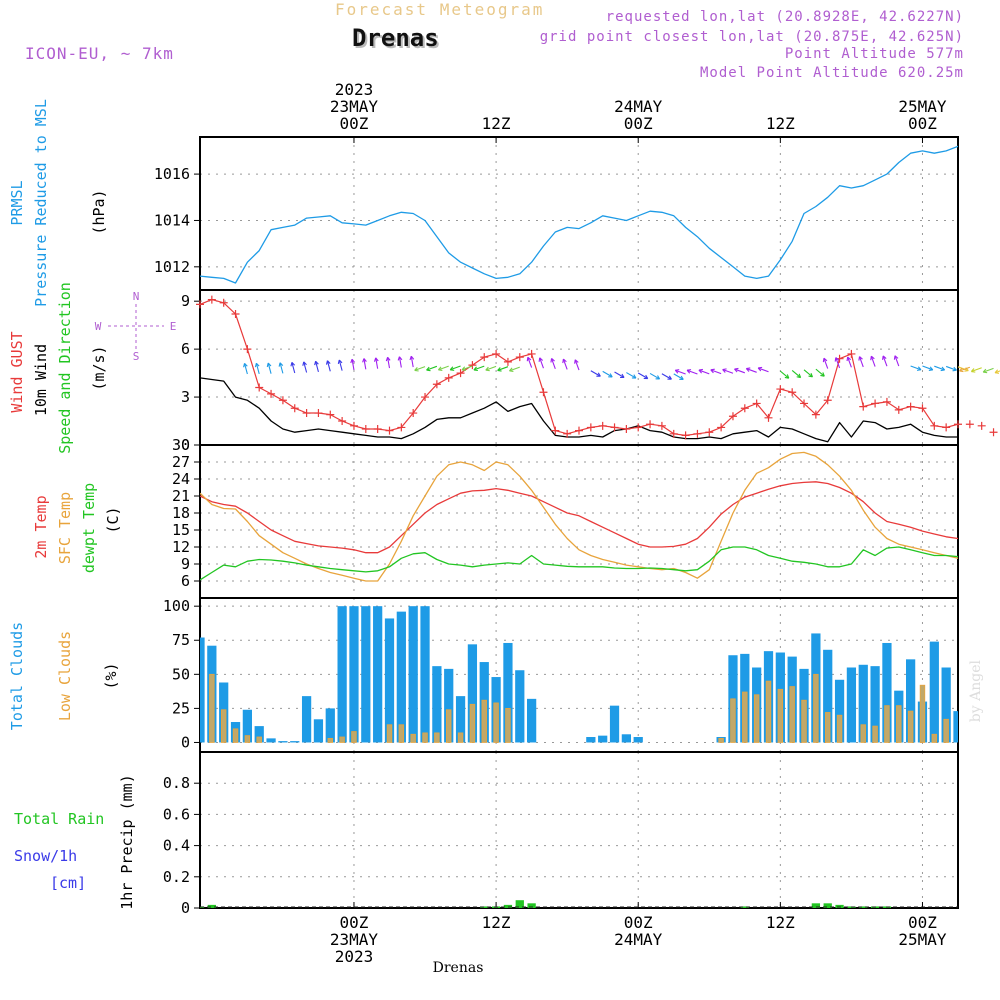 Image resolution: width=1000 pixels, height=1000 pixels. Describe the element at coordinates (780, 922) in the screenshot. I see `bottom-time-label: 12Z` at that location.